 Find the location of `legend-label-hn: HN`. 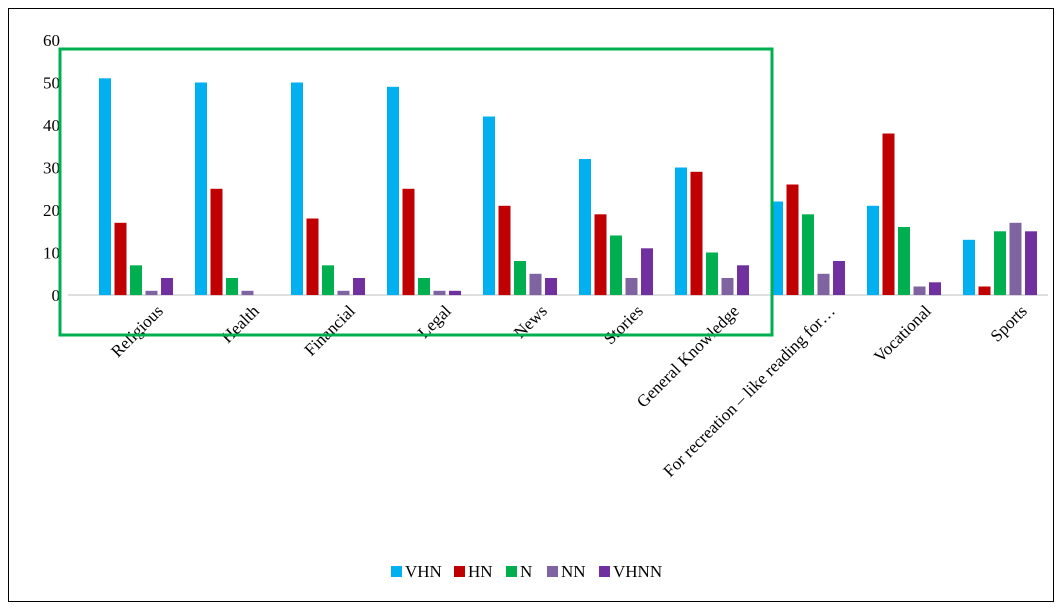

legend-label-hn: HN is located at coordinates (480, 571).